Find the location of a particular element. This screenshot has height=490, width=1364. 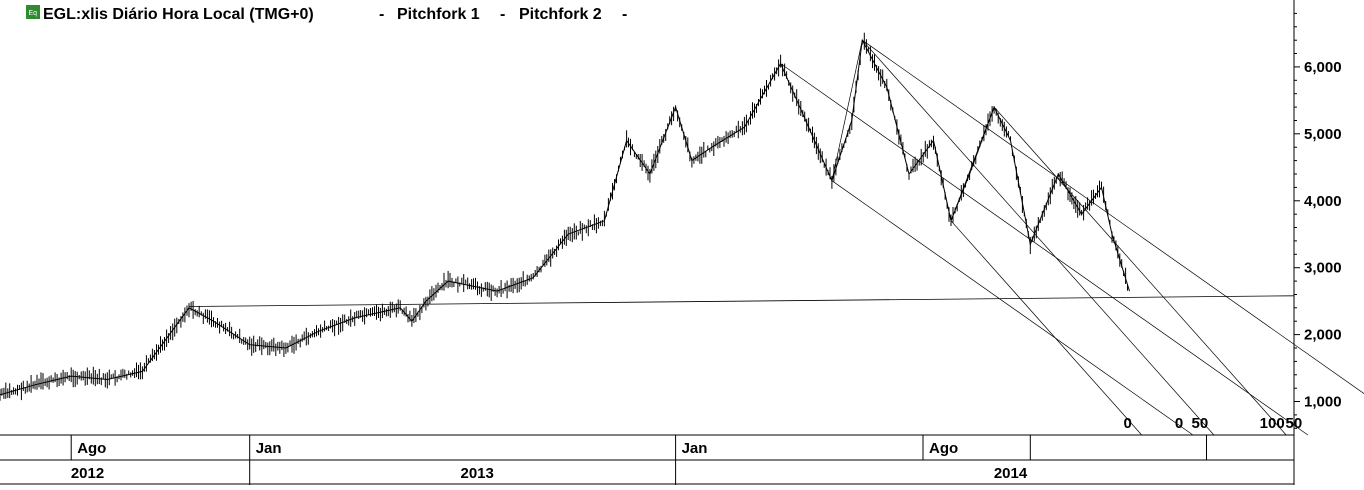

trendlines is located at coordinates (741, 301).